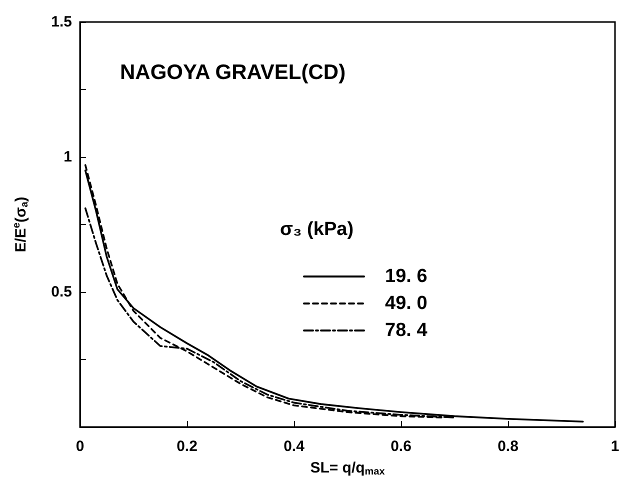 The height and width of the screenshot is (485, 626). Describe the element at coordinates (233, 72) in the screenshot. I see `text: NAGOYA GRAVEL(CD)` at that location.